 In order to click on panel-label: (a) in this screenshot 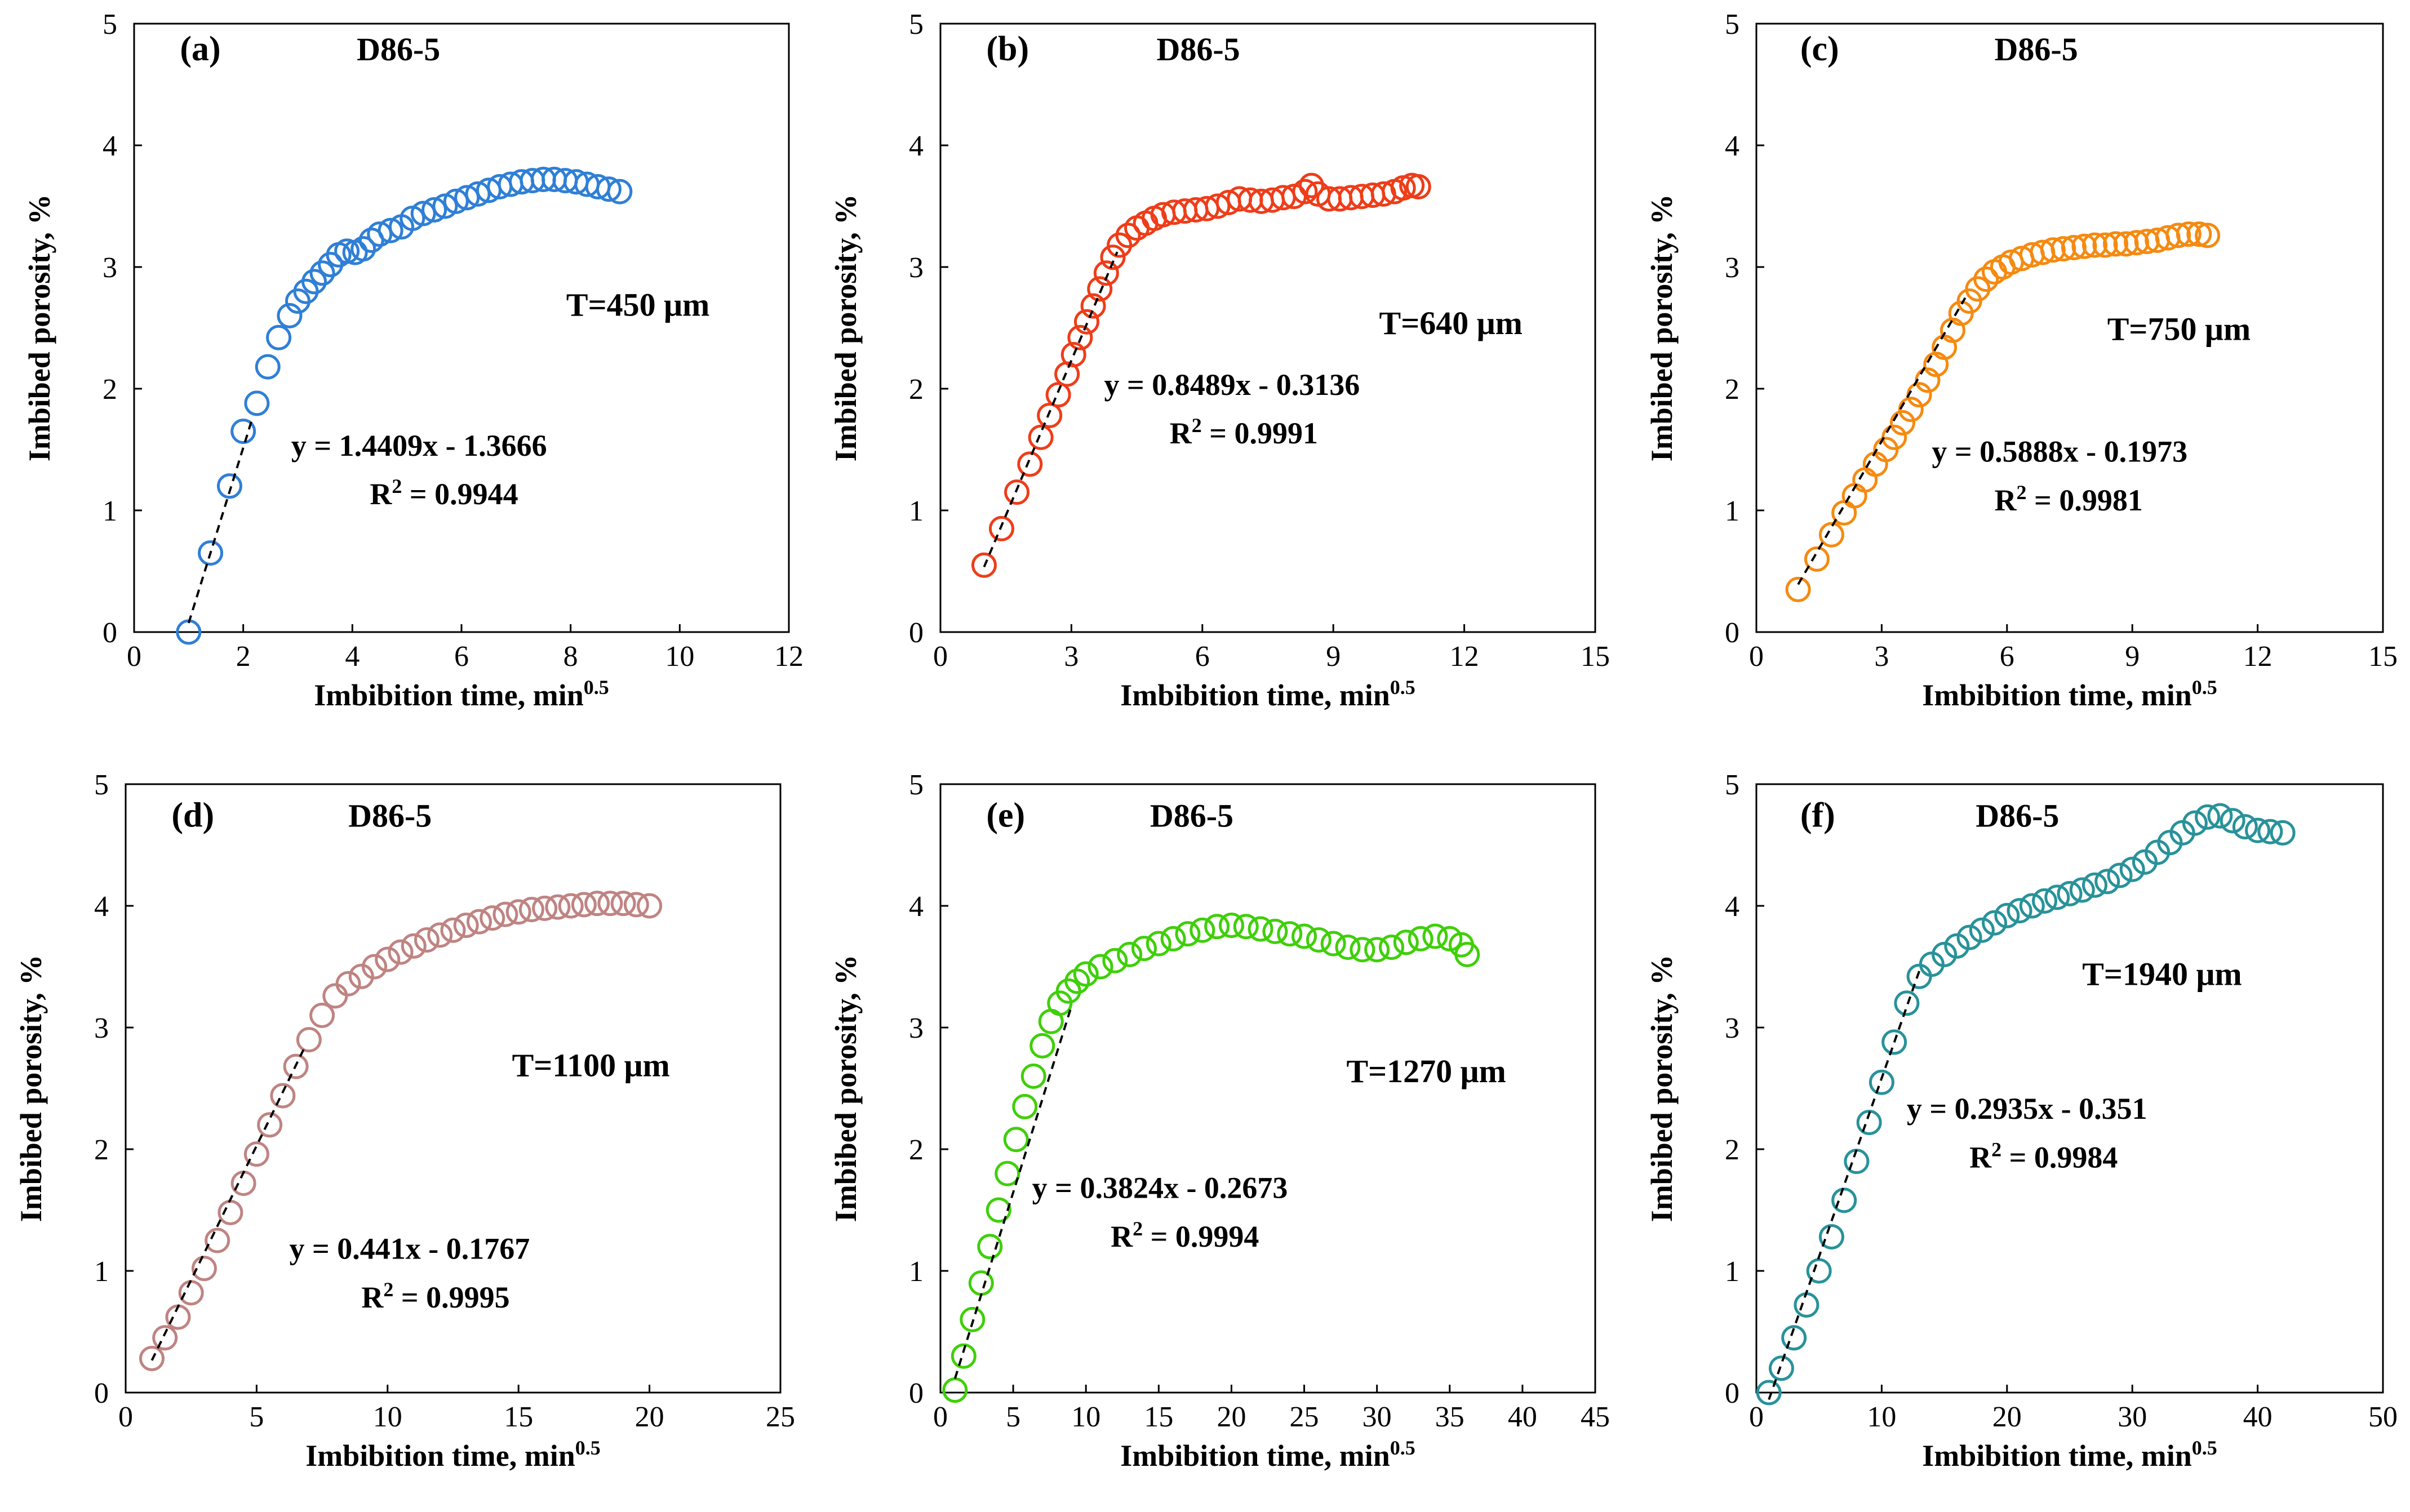, I will do `click(200, 49)`.